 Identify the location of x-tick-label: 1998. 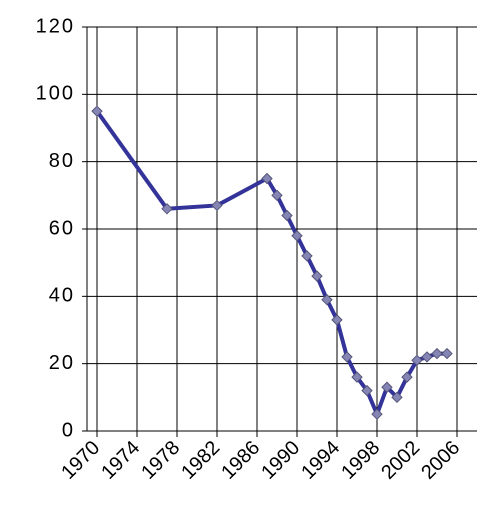
(360, 460).